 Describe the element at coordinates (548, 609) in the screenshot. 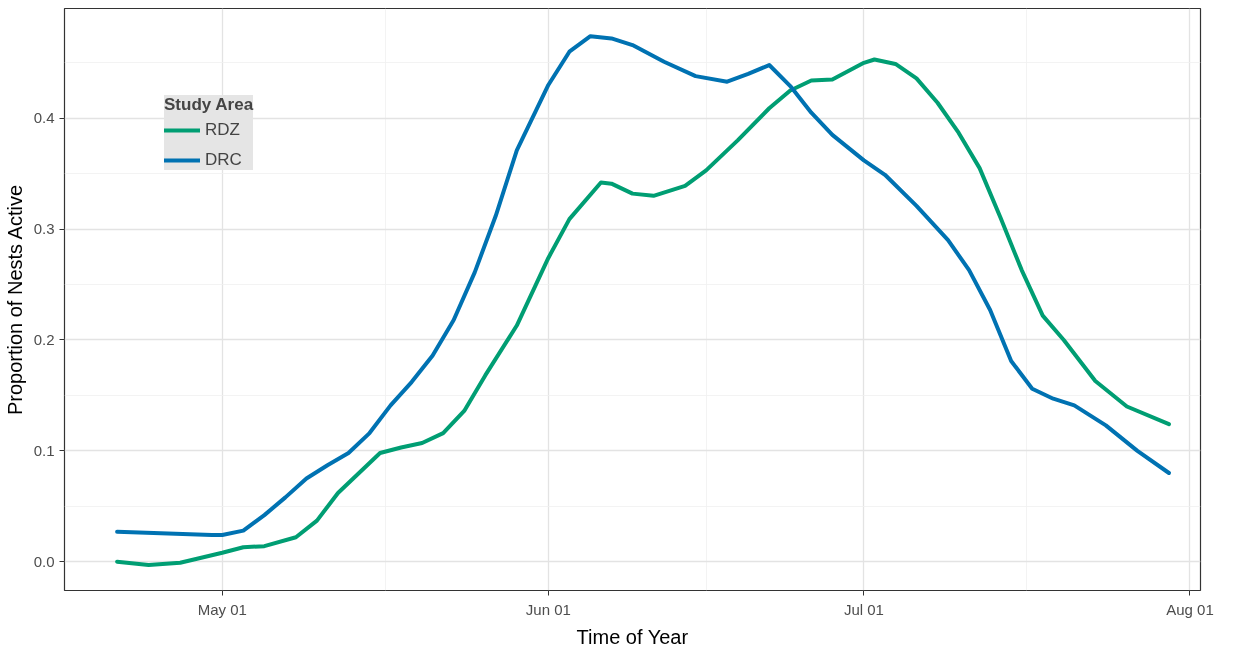

I see `x-tick-label: Jun 01` at that location.